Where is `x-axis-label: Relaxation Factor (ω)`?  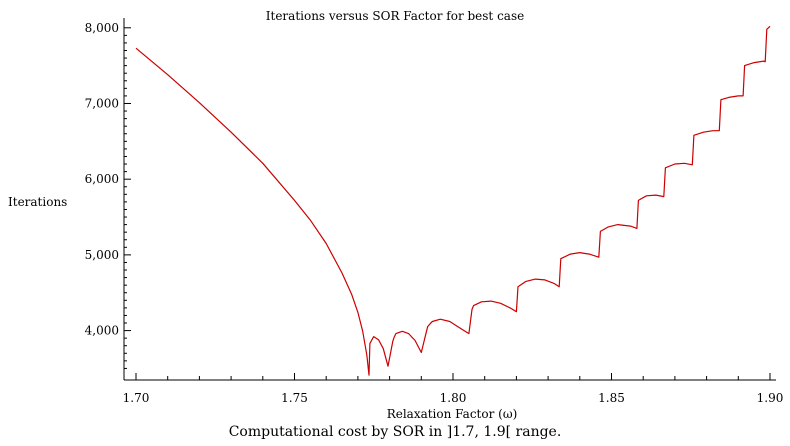 x-axis-label: Relaxation Factor (ω) is located at coordinates (452, 414).